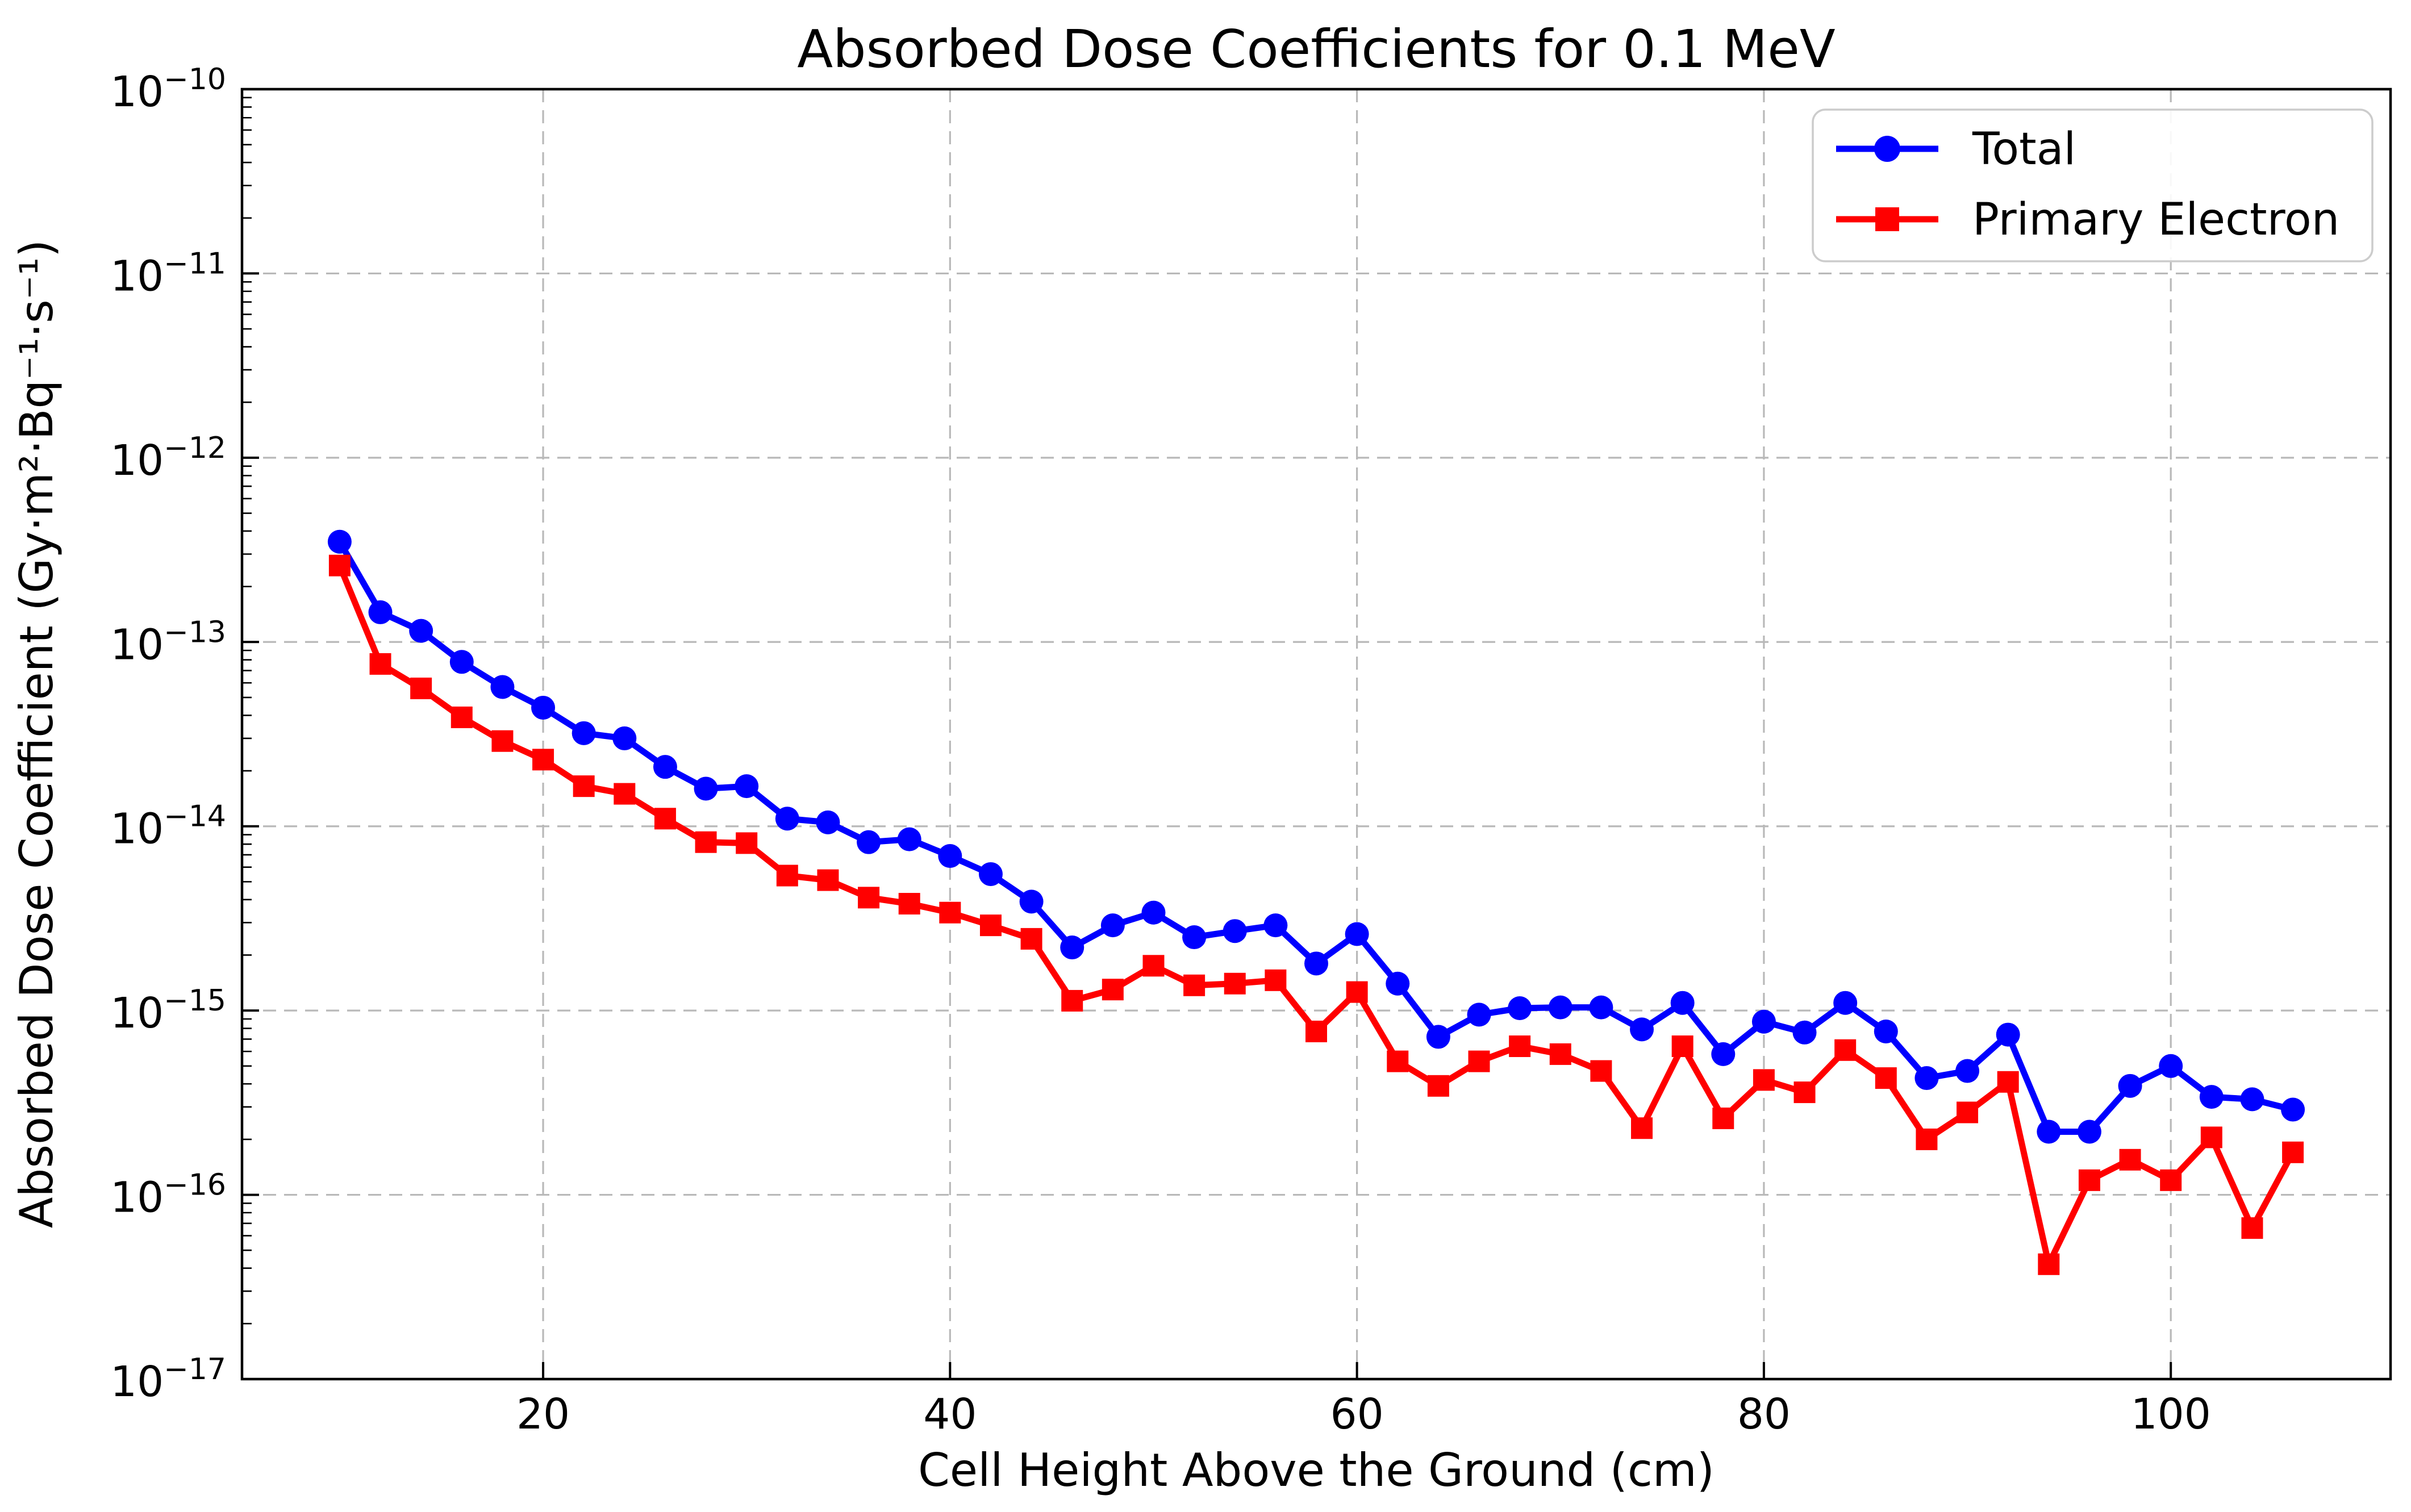 This screenshot has width=2411, height=1512. What do you see at coordinates (1316, 1470) in the screenshot?
I see `x-axis-label: Cell Height Above the Ground (cm)` at bounding box center [1316, 1470].